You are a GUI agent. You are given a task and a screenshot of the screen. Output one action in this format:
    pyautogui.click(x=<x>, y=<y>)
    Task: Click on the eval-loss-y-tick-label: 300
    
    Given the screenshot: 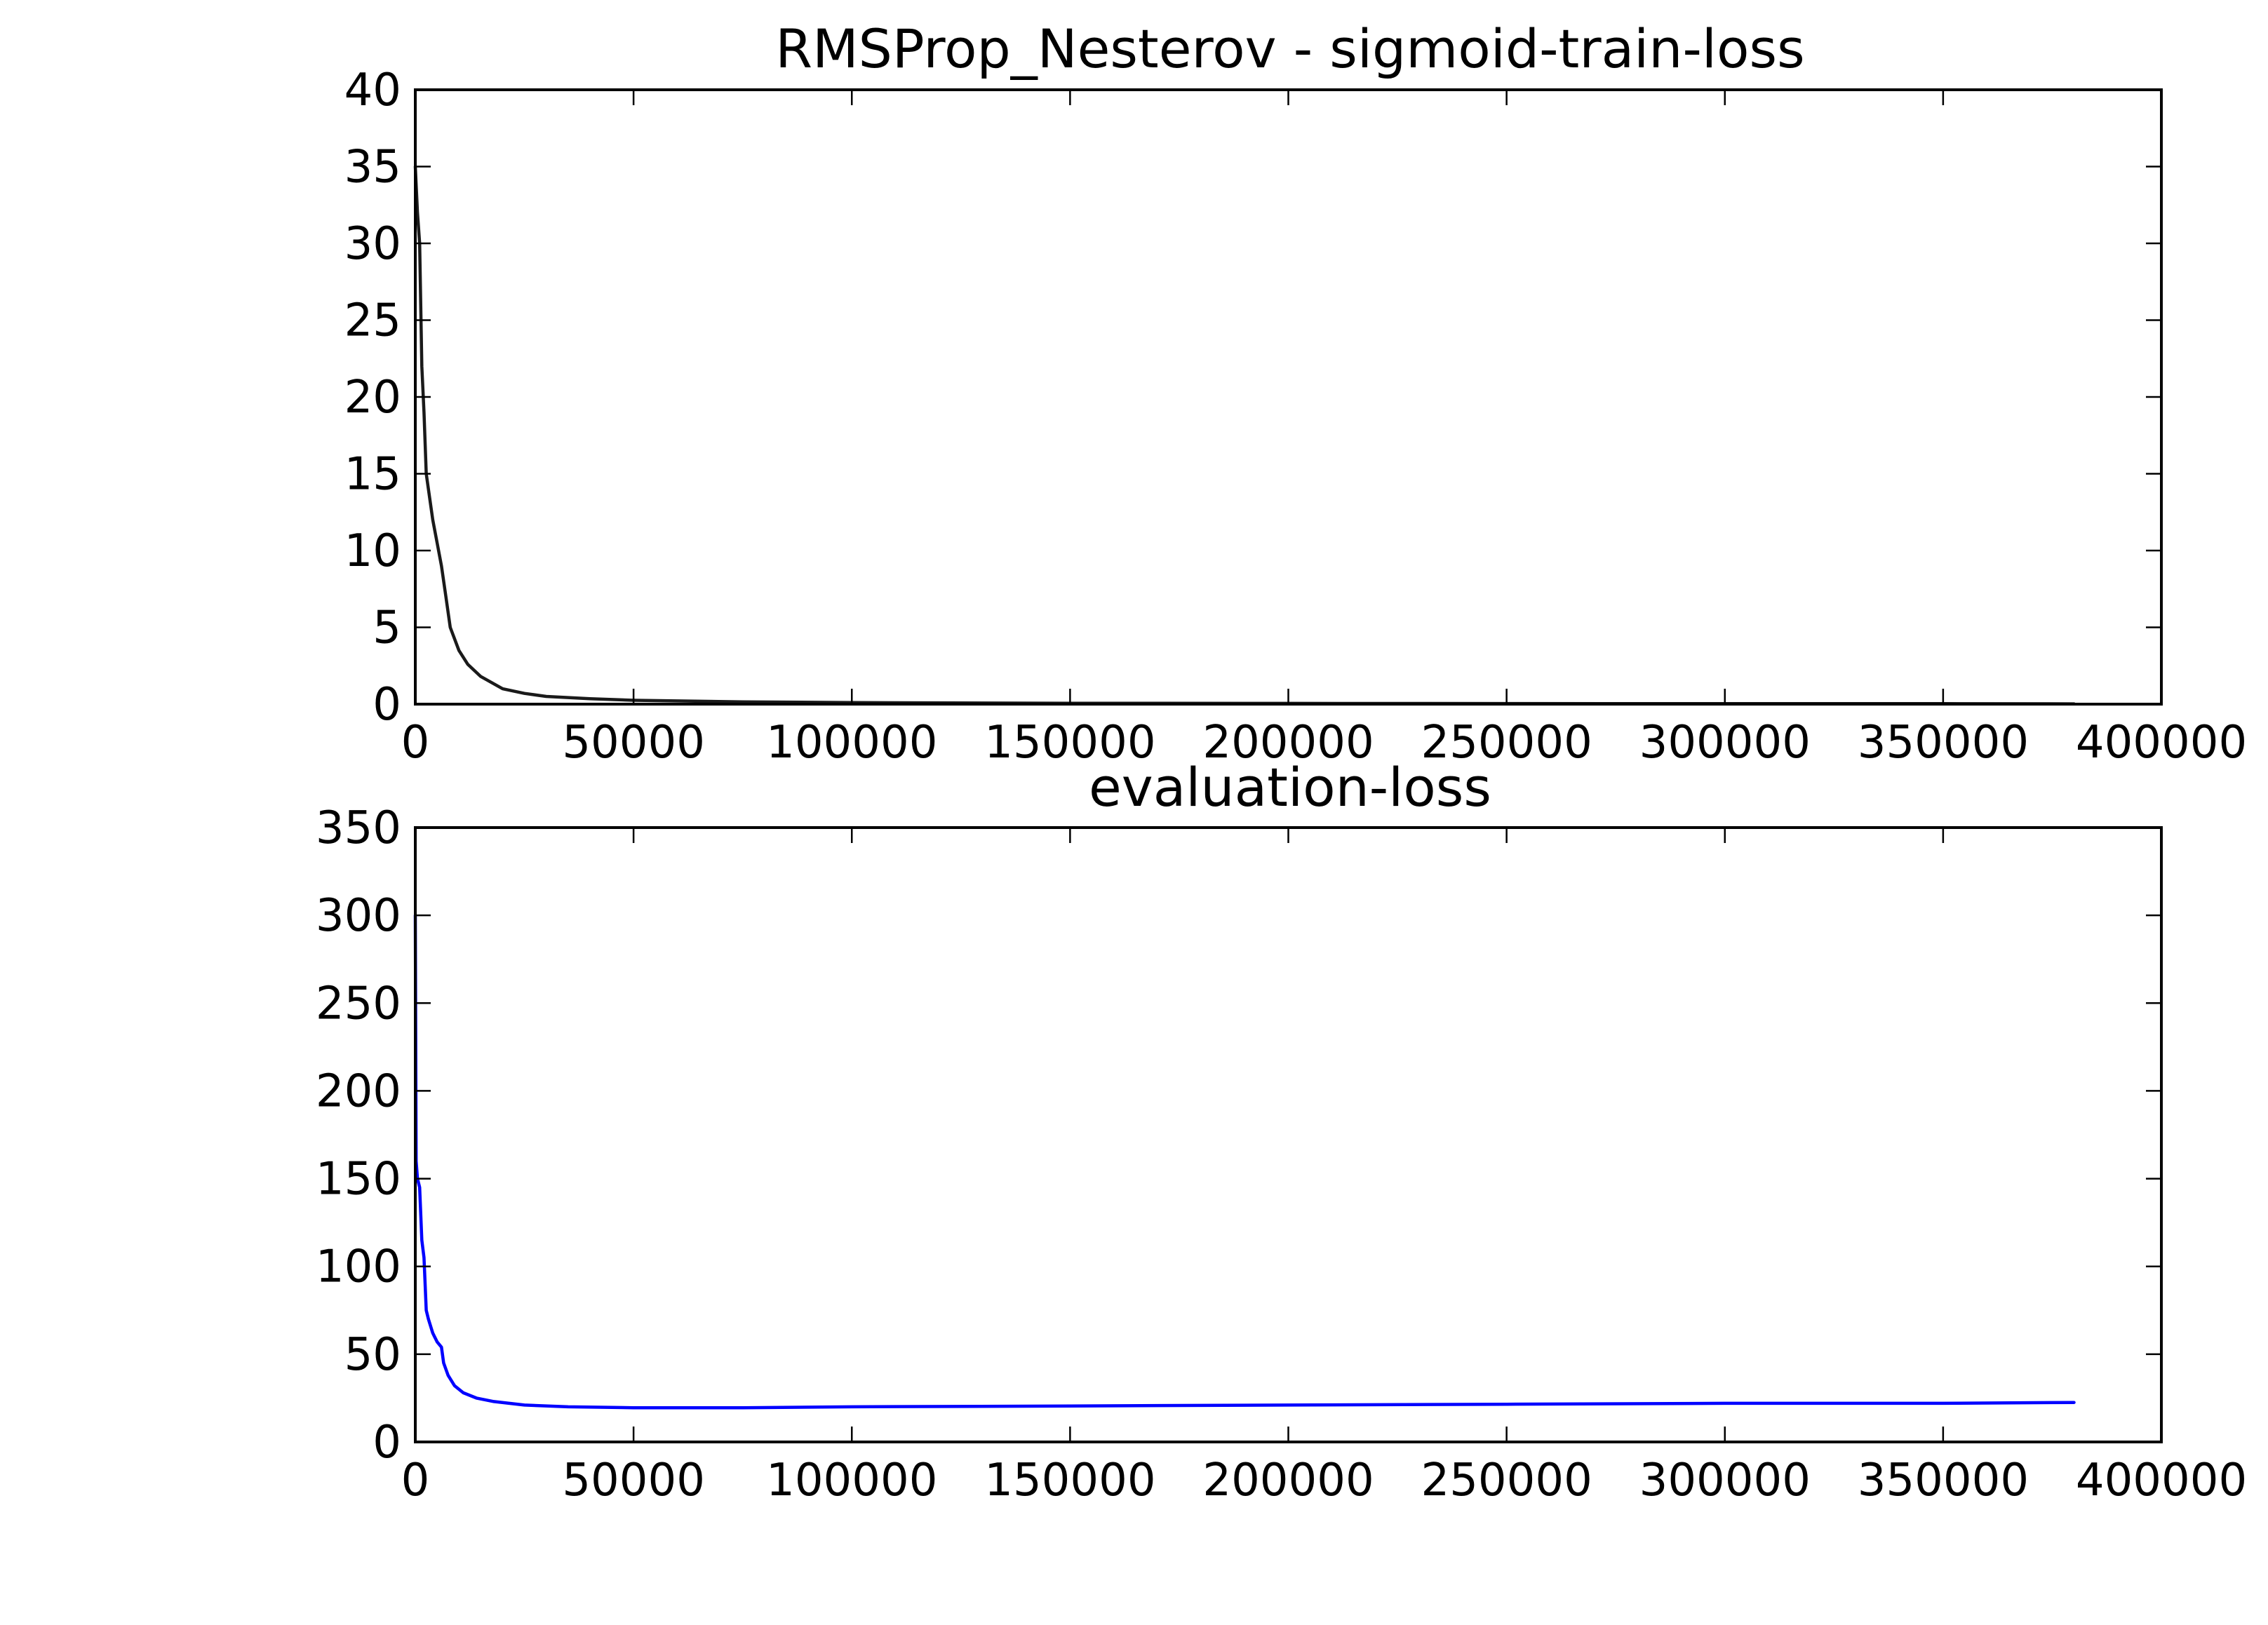 What is the action you would take?
    pyautogui.click(x=358, y=916)
    